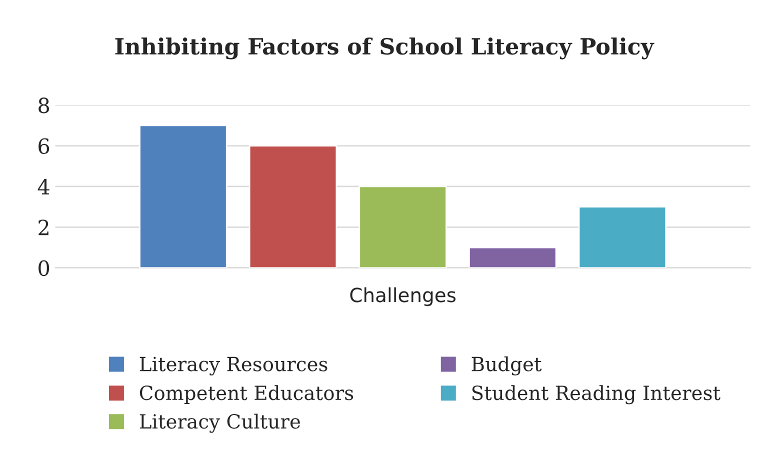 The height and width of the screenshot is (461, 768). What do you see at coordinates (44, 186) in the screenshot?
I see `y-tick-label: 4` at bounding box center [44, 186].